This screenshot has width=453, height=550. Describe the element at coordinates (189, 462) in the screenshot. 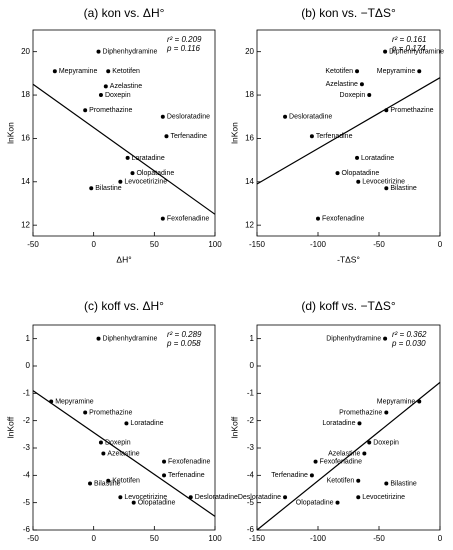

I see `point-label: Fexofenadine` at that location.